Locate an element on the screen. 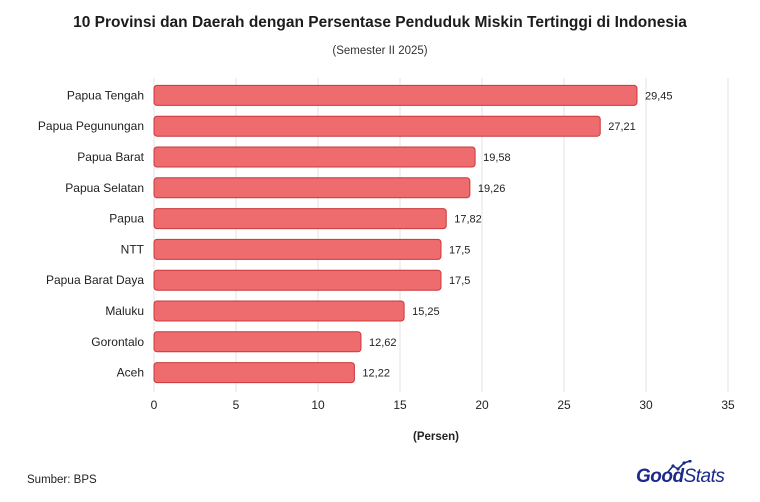  data-label: 19,26 is located at coordinates (492, 189).